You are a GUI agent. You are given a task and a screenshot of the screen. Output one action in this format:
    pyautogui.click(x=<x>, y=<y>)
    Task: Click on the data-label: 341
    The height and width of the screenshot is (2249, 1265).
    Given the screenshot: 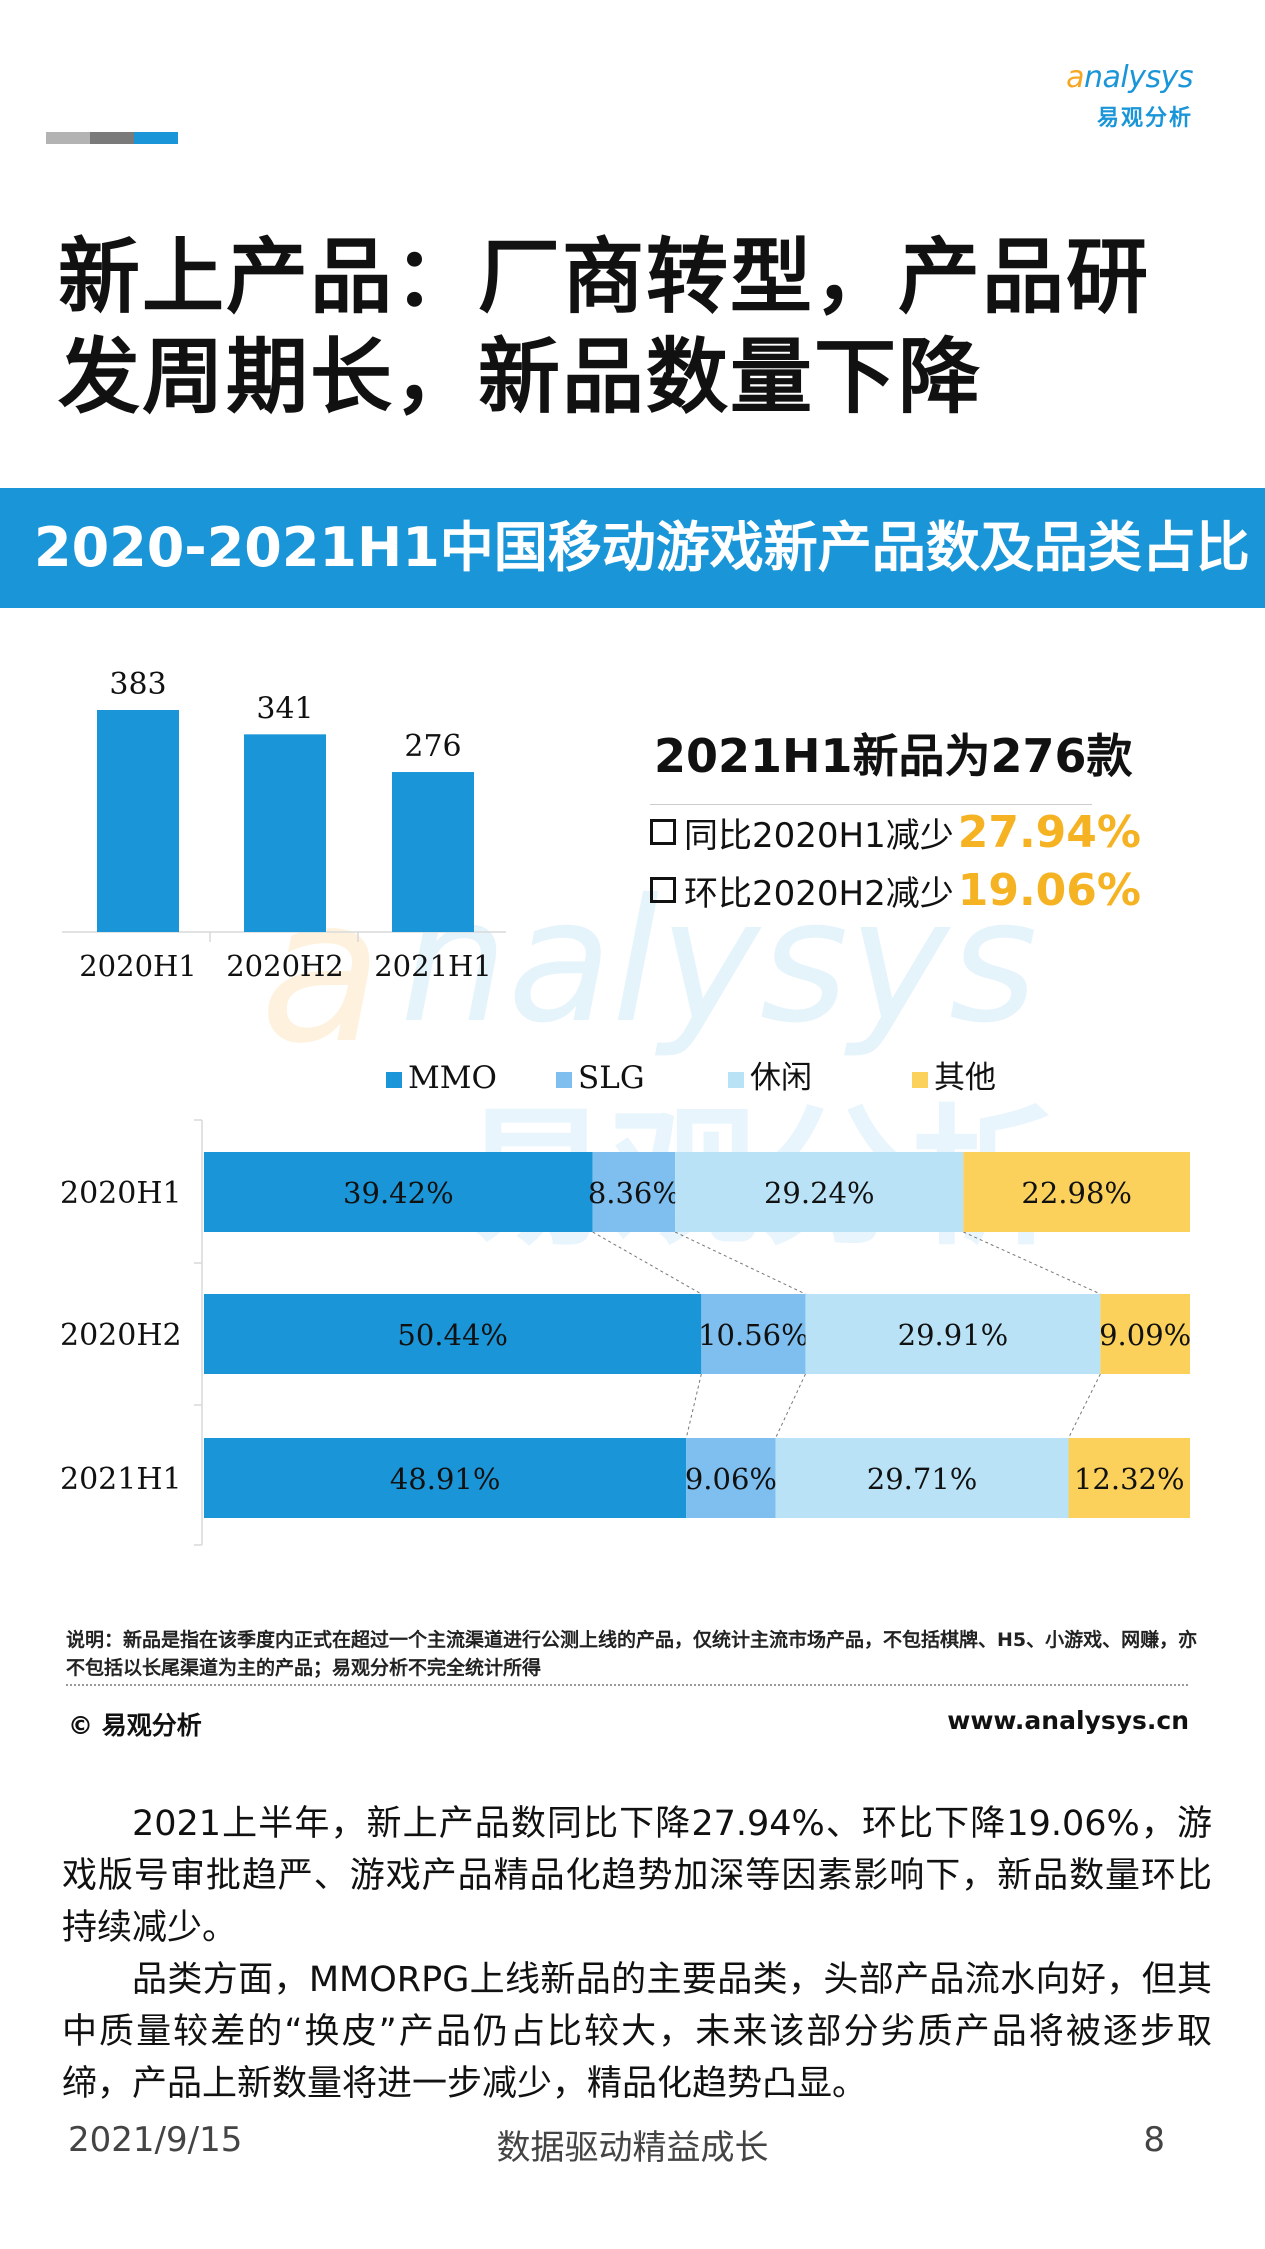 What is the action you would take?
    pyautogui.click(x=284, y=708)
    